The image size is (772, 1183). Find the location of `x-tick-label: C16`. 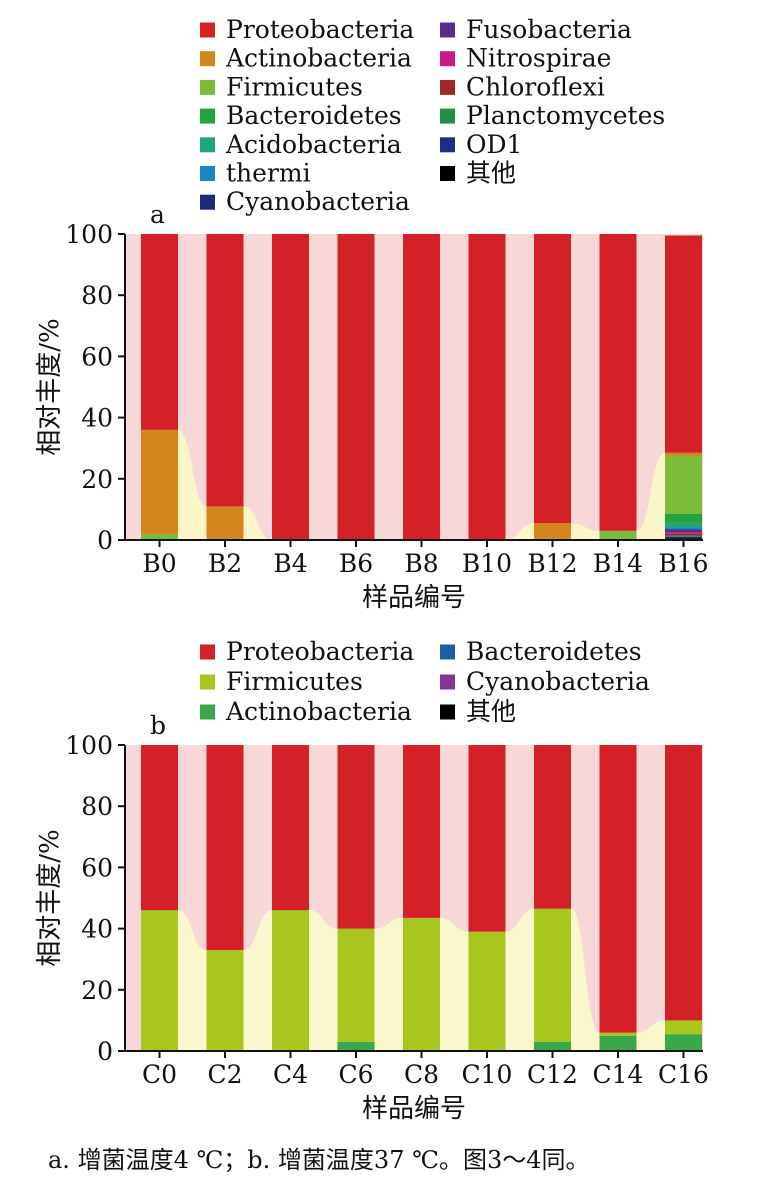

x-tick-label: C16 is located at coordinates (683, 1074).